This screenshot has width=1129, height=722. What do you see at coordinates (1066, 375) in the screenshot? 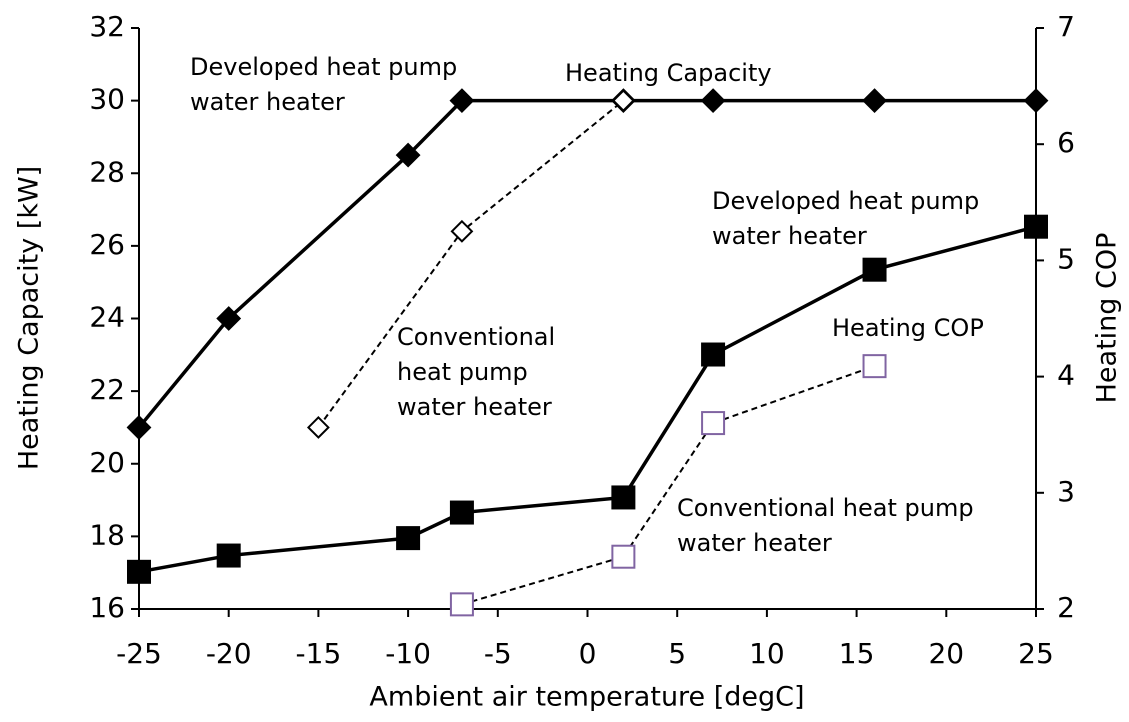
I see `y2-tick-label: 4` at bounding box center [1066, 375].